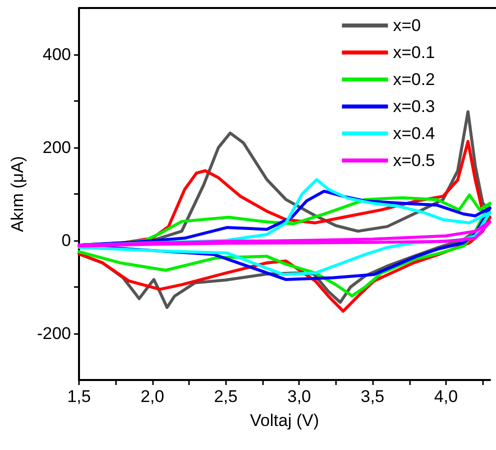  Describe the element at coordinates (66, 240) in the screenshot. I see `y-tick-label: 0` at that location.